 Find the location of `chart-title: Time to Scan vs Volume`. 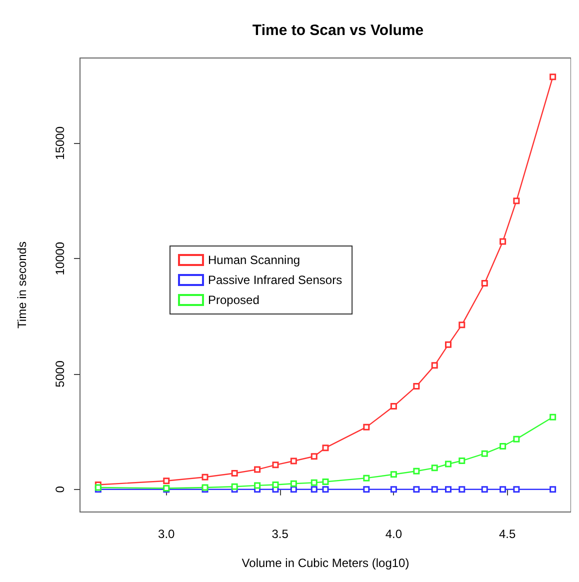

chart-title: Time to Scan vs Volume is located at coordinates (338, 30).